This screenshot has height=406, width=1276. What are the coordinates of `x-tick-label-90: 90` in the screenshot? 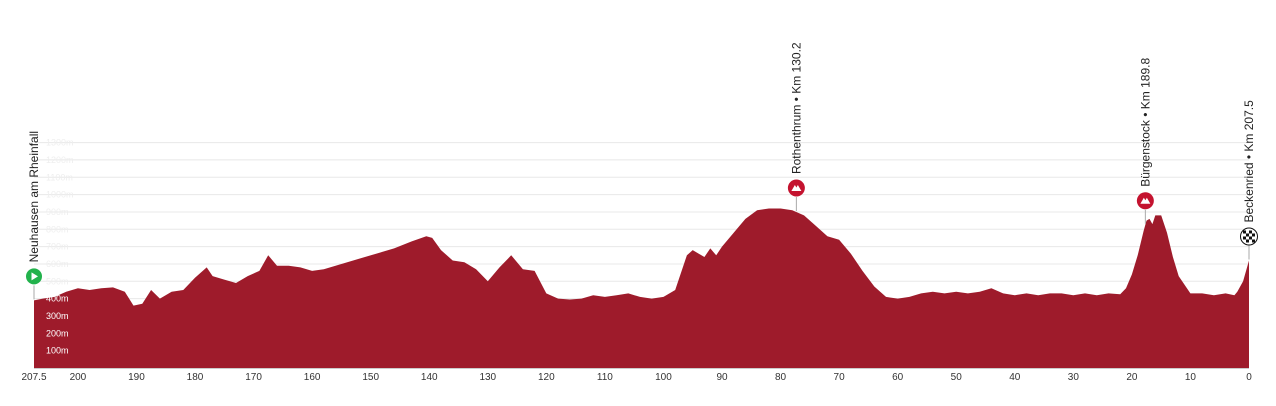 It's located at (722, 377).